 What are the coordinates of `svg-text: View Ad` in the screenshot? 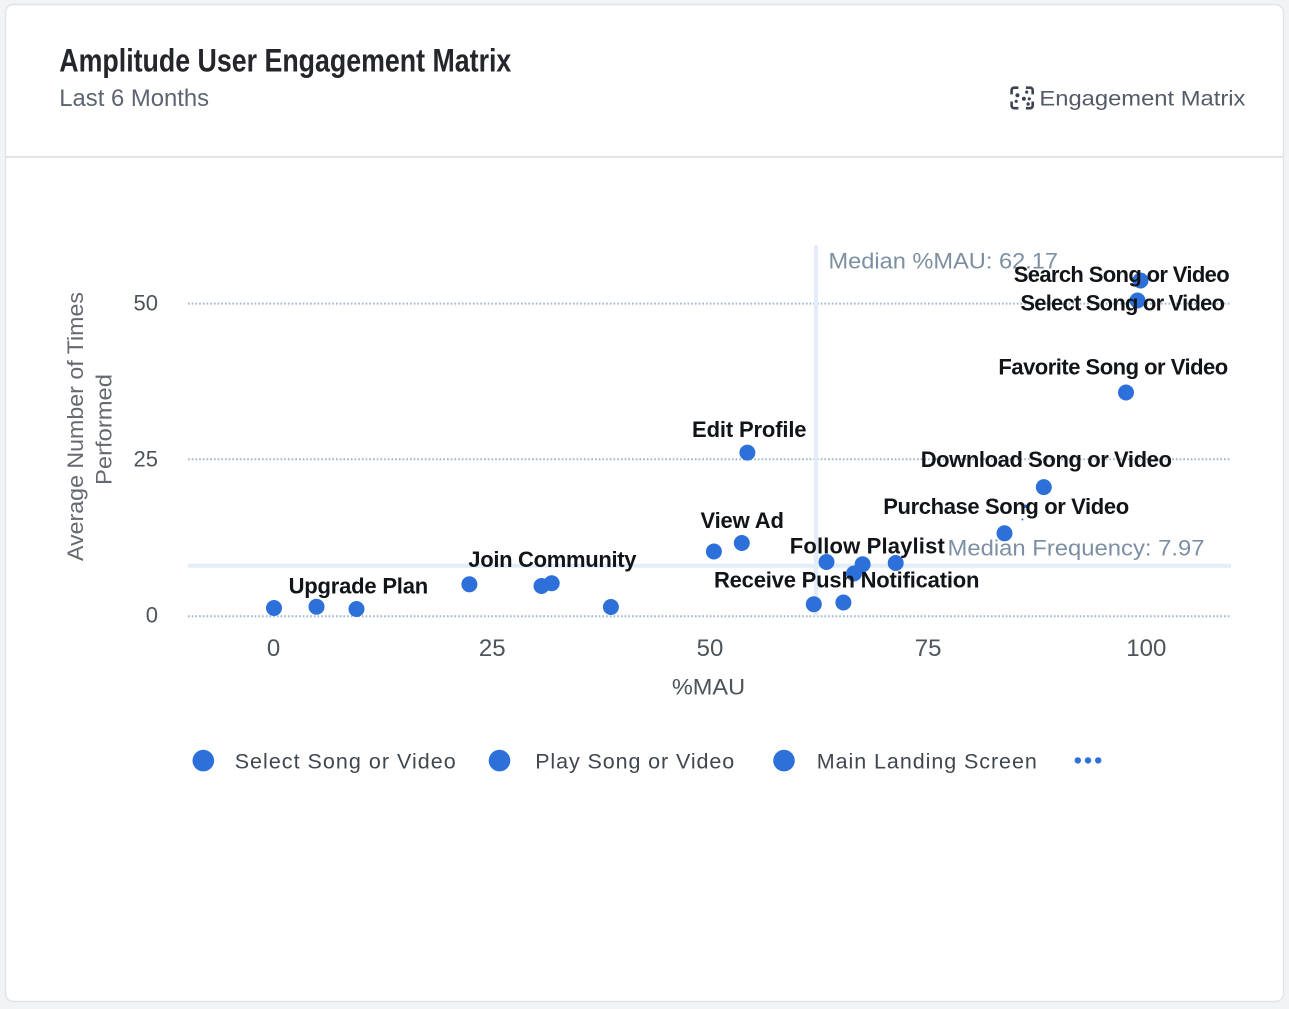 It's located at (742, 520).